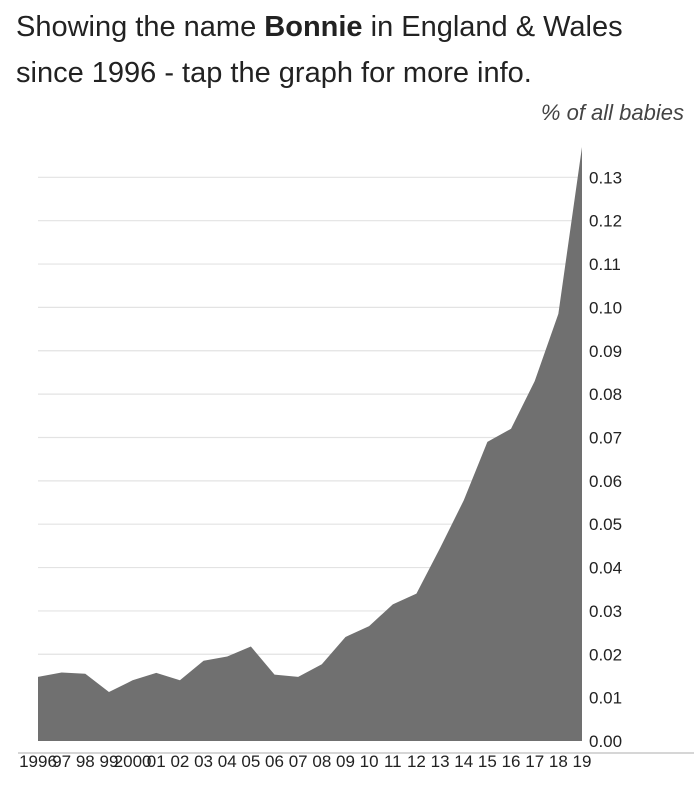 This screenshot has height=790, width=694. What do you see at coordinates (605, 177) in the screenshot?
I see `y-tick-label: 0.13` at bounding box center [605, 177].